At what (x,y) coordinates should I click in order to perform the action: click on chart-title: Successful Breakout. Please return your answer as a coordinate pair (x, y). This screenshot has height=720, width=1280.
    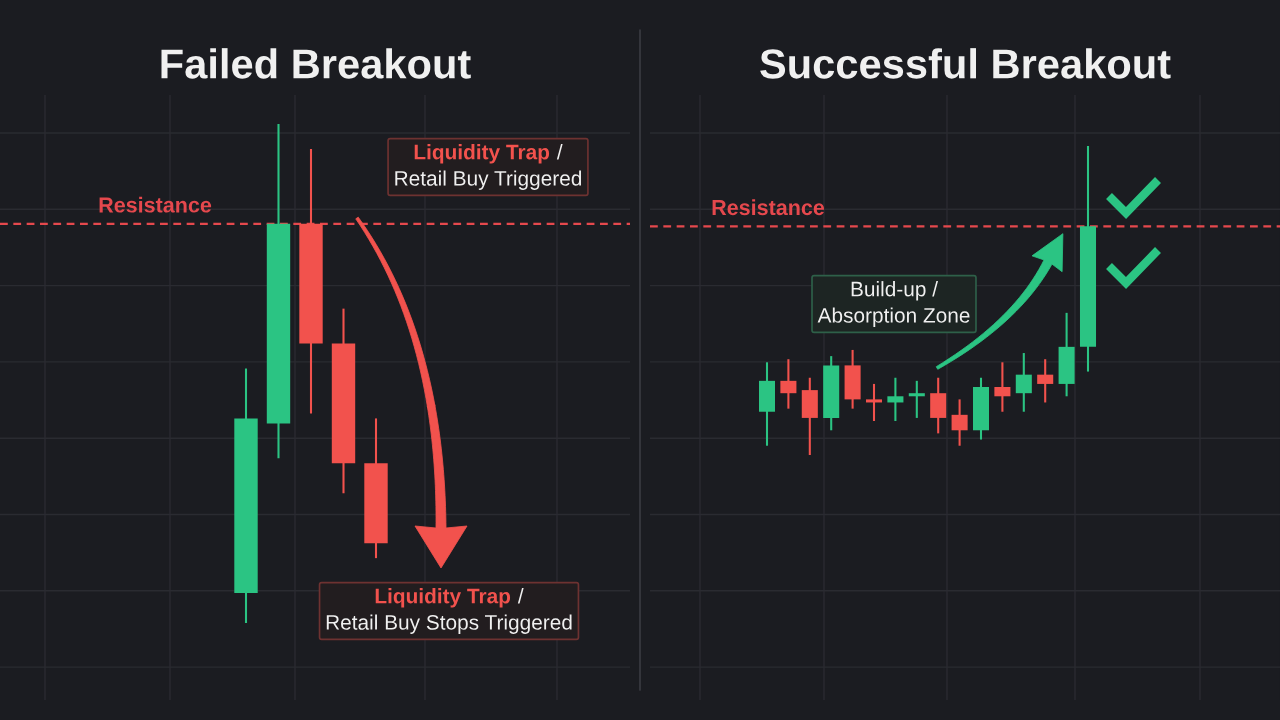
    Looking at the image, I should click on (965, 63).